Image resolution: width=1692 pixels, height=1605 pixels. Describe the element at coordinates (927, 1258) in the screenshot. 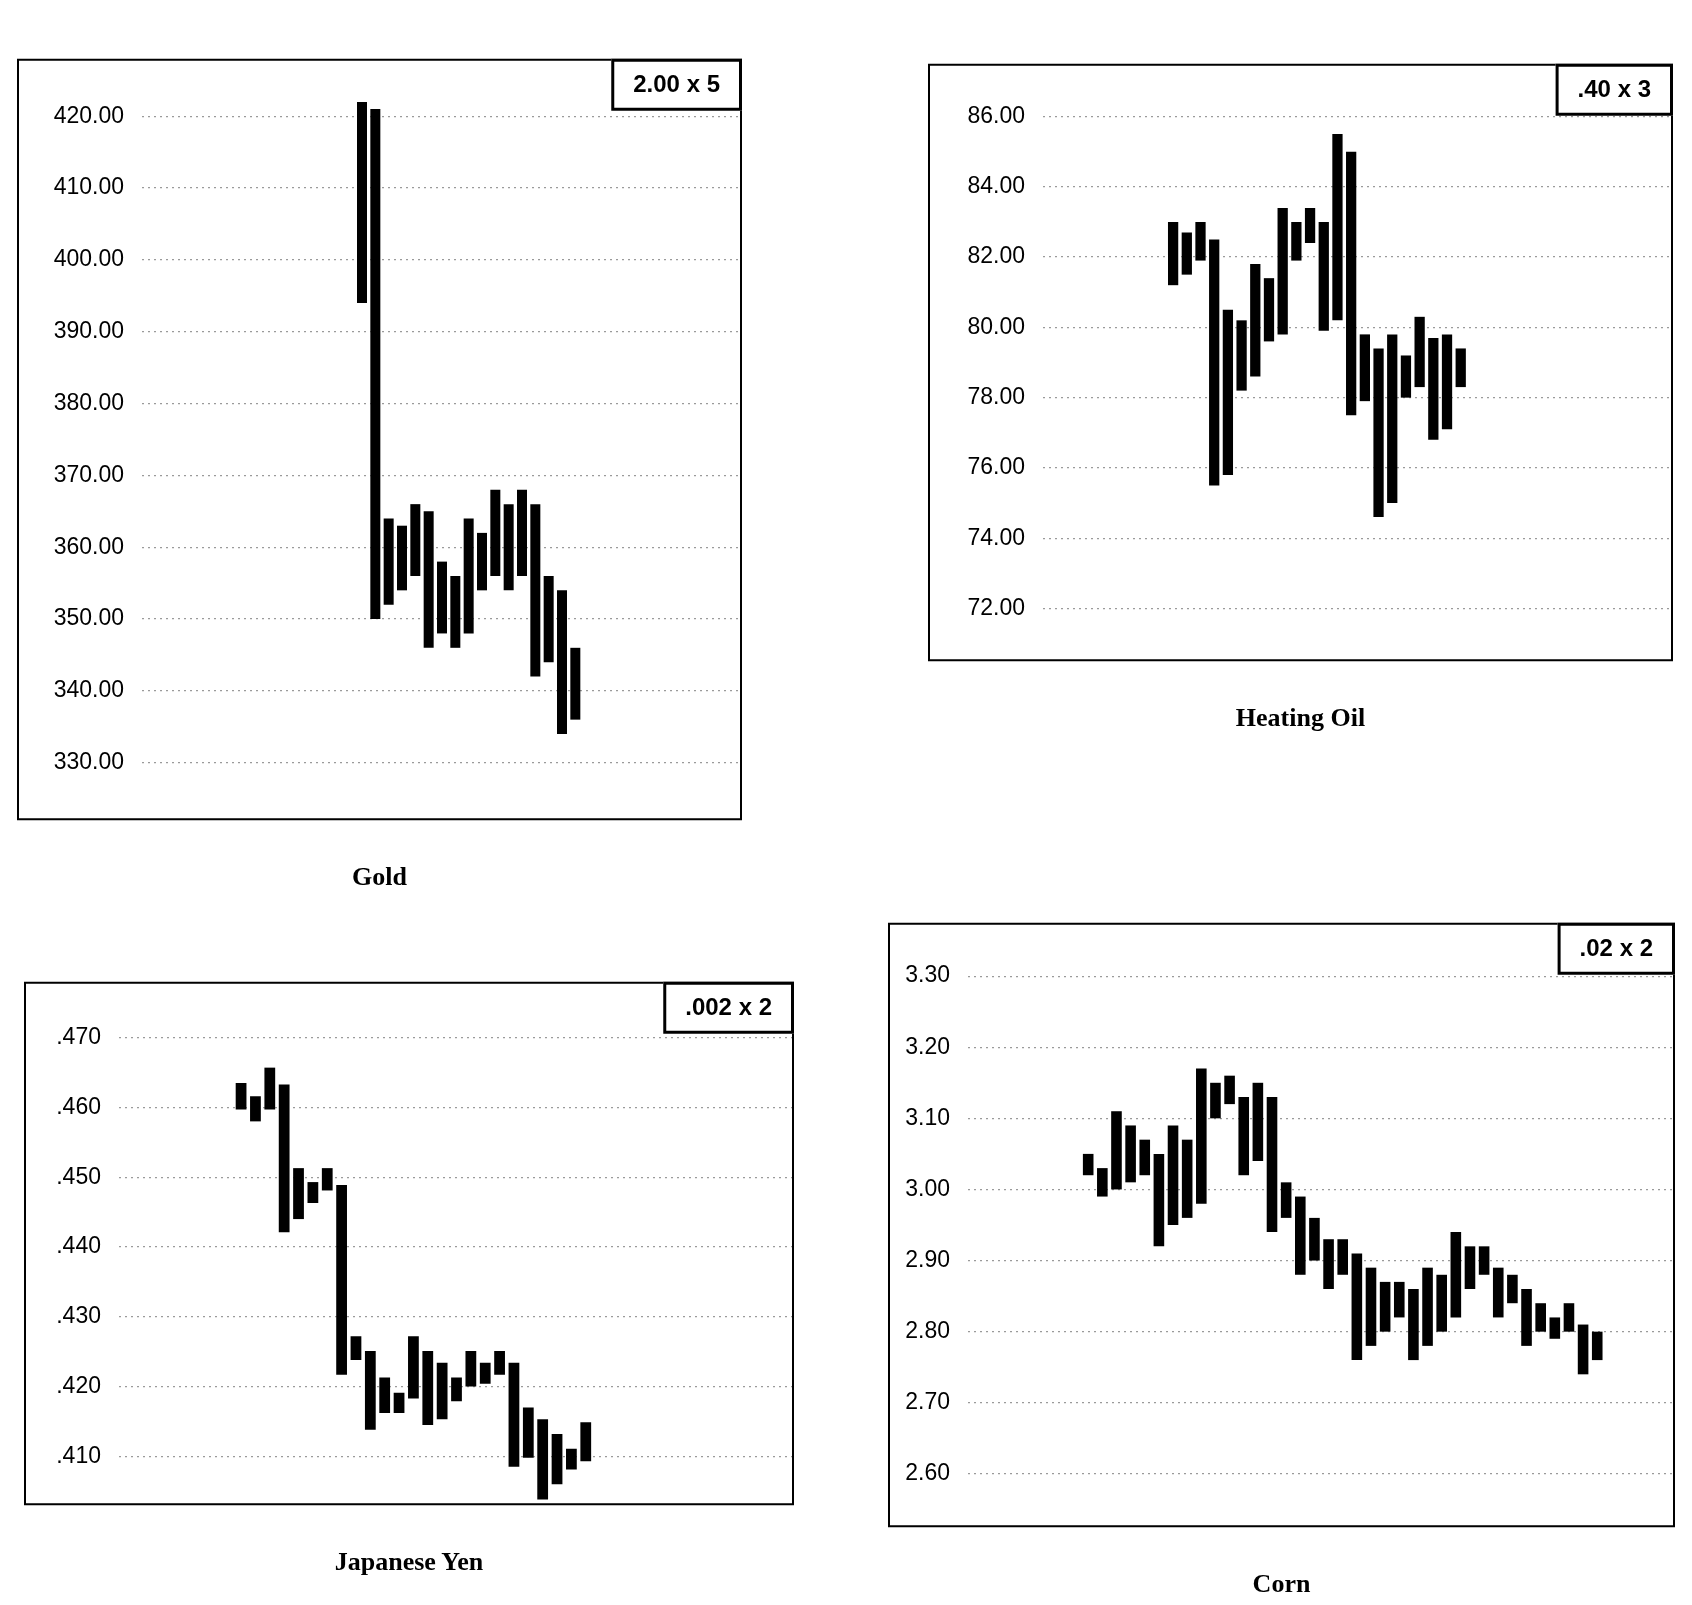

I see `y-tick-label: 2.90` at that location.